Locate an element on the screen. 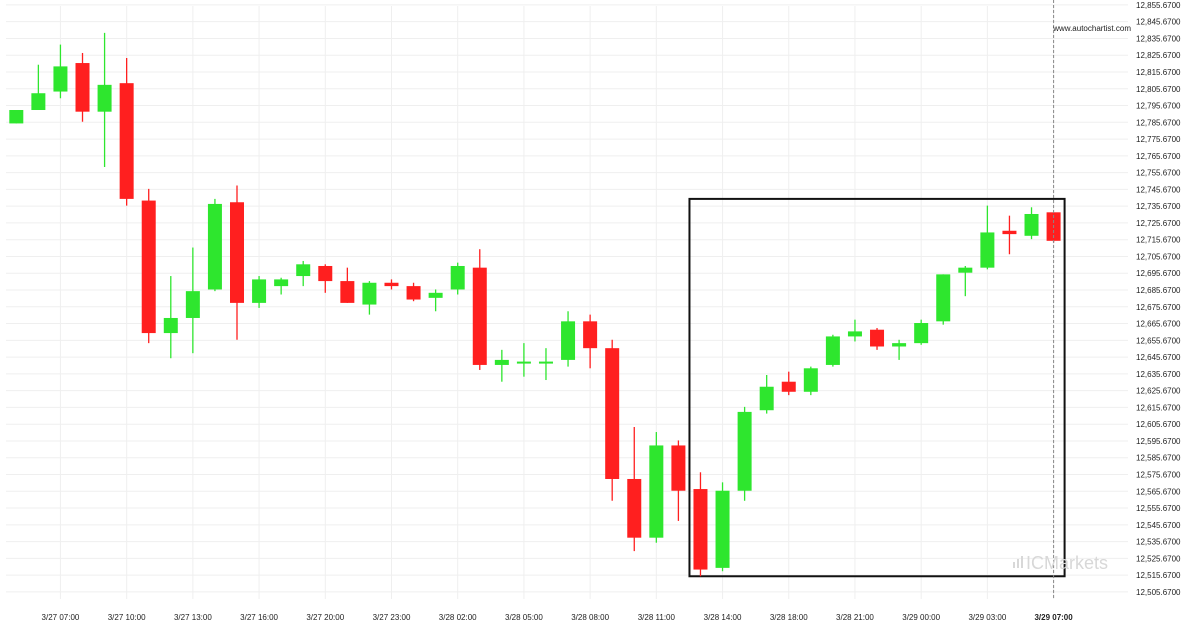 The width and height of the screenshot is (1200, 630). x-tick-label: 3/28 02:00 is located at coordinates (458, 617).